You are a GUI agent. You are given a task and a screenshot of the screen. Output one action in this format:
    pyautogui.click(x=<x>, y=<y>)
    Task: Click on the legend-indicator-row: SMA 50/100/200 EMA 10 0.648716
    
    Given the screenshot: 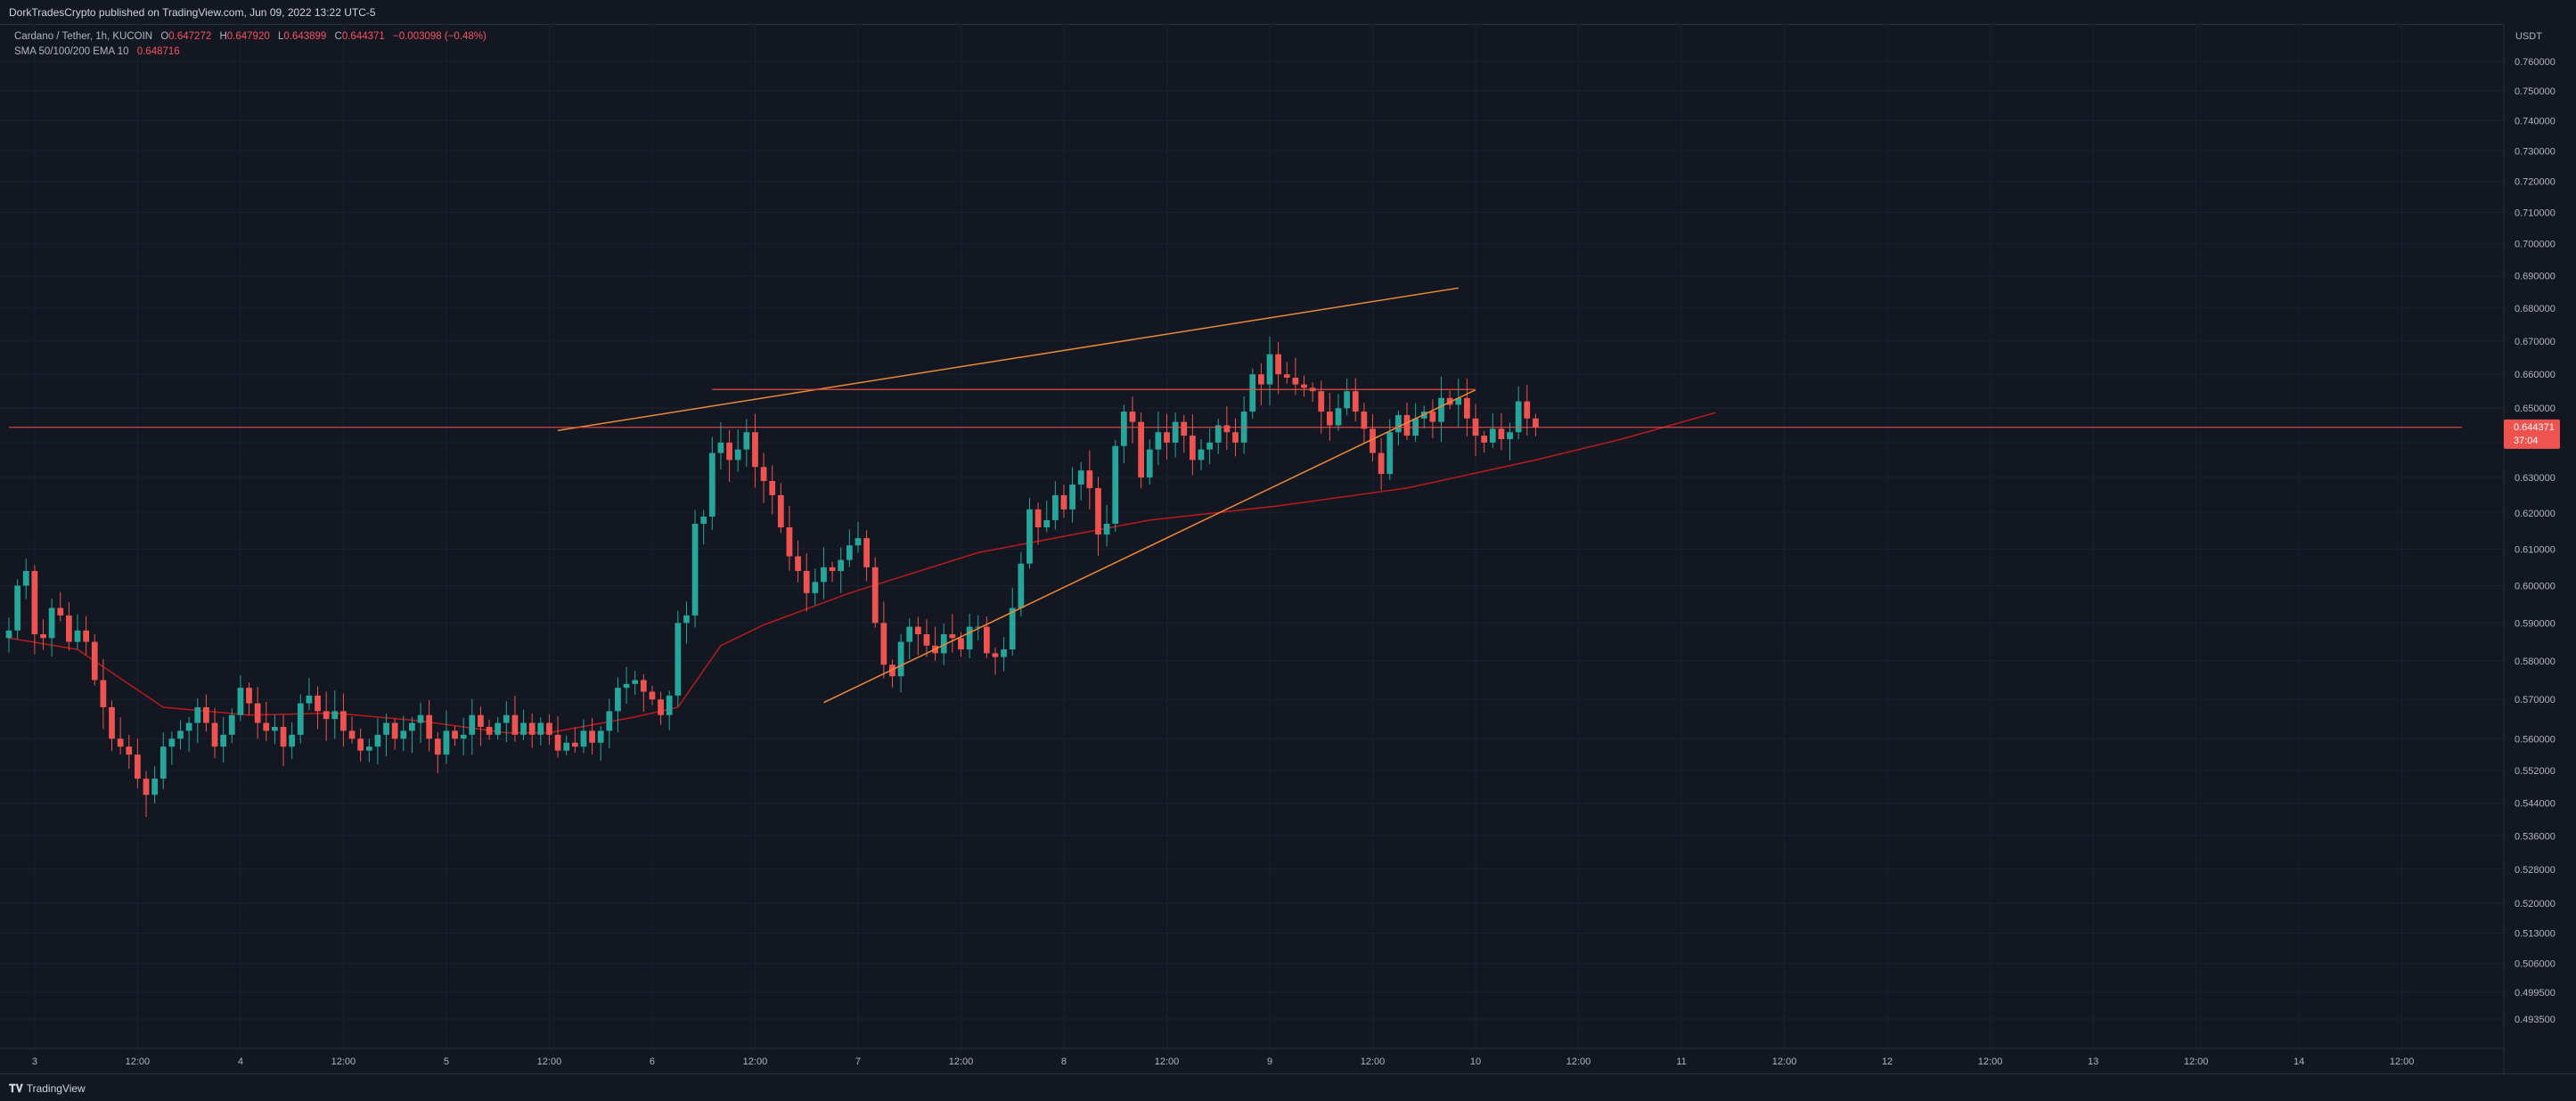 What is the action you would take?
    pyautogui.click(x=250, y=52)
    